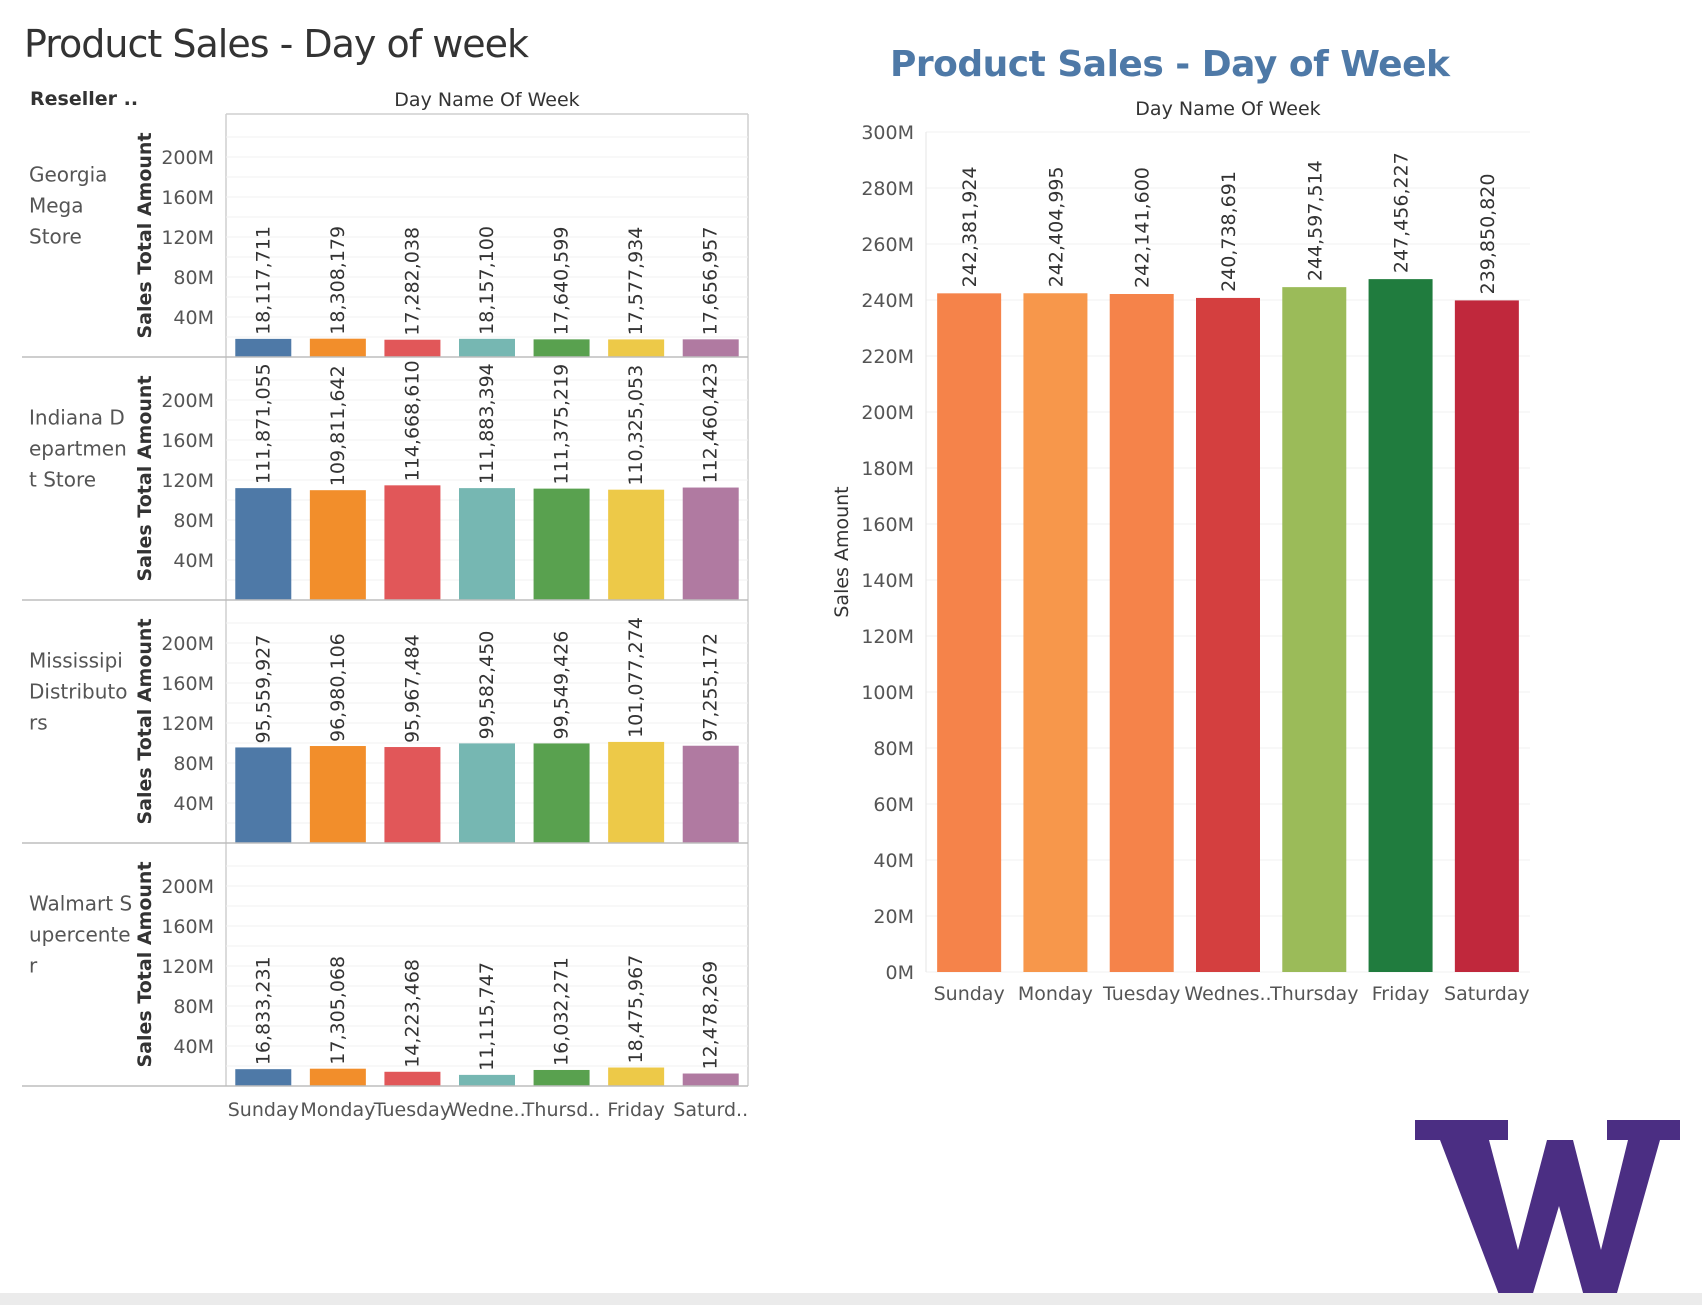 Image resolution: width=1702 pixels, height=1305 pixels. Describe the element at coordinates (80, 935) in the screenshot. I see `row-label: upercente` at that location.